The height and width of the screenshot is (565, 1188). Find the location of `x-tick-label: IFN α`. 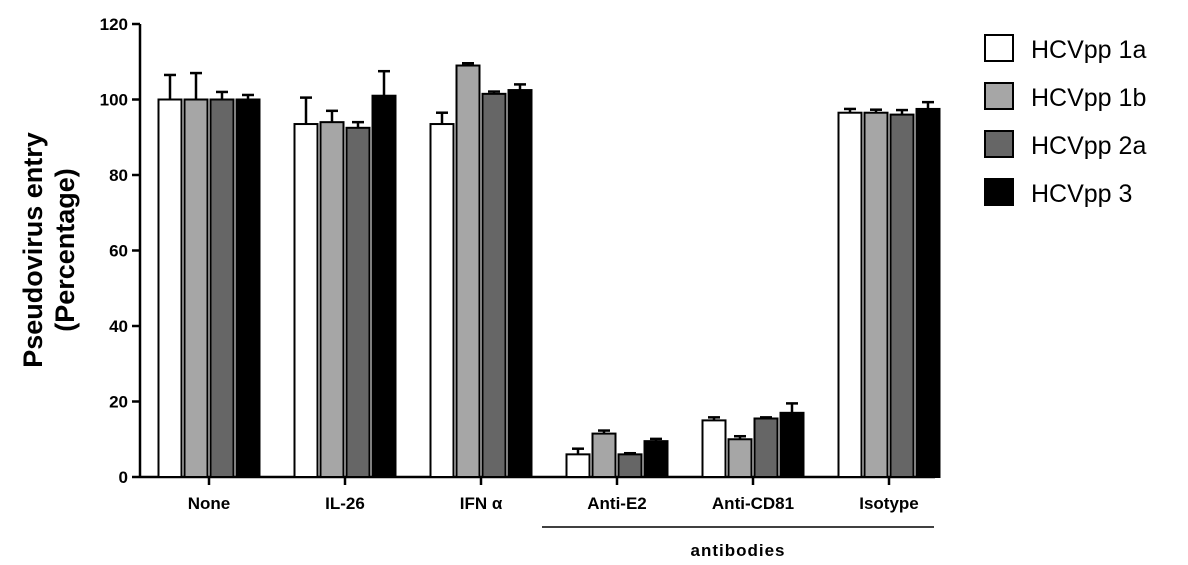

x-tick-label: IFN α is located at coordinates (481, 503).